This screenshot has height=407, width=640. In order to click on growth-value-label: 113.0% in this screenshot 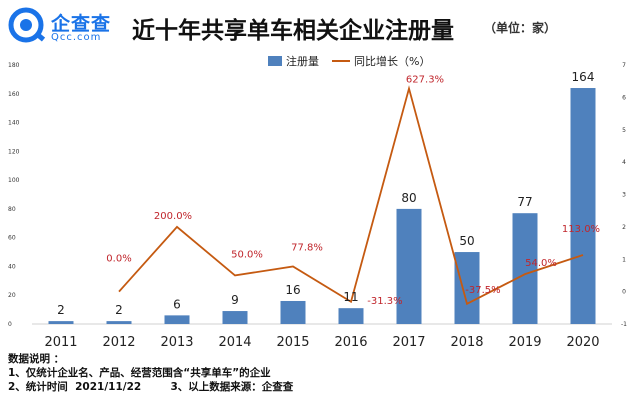, I will do `click(581, 229)`.